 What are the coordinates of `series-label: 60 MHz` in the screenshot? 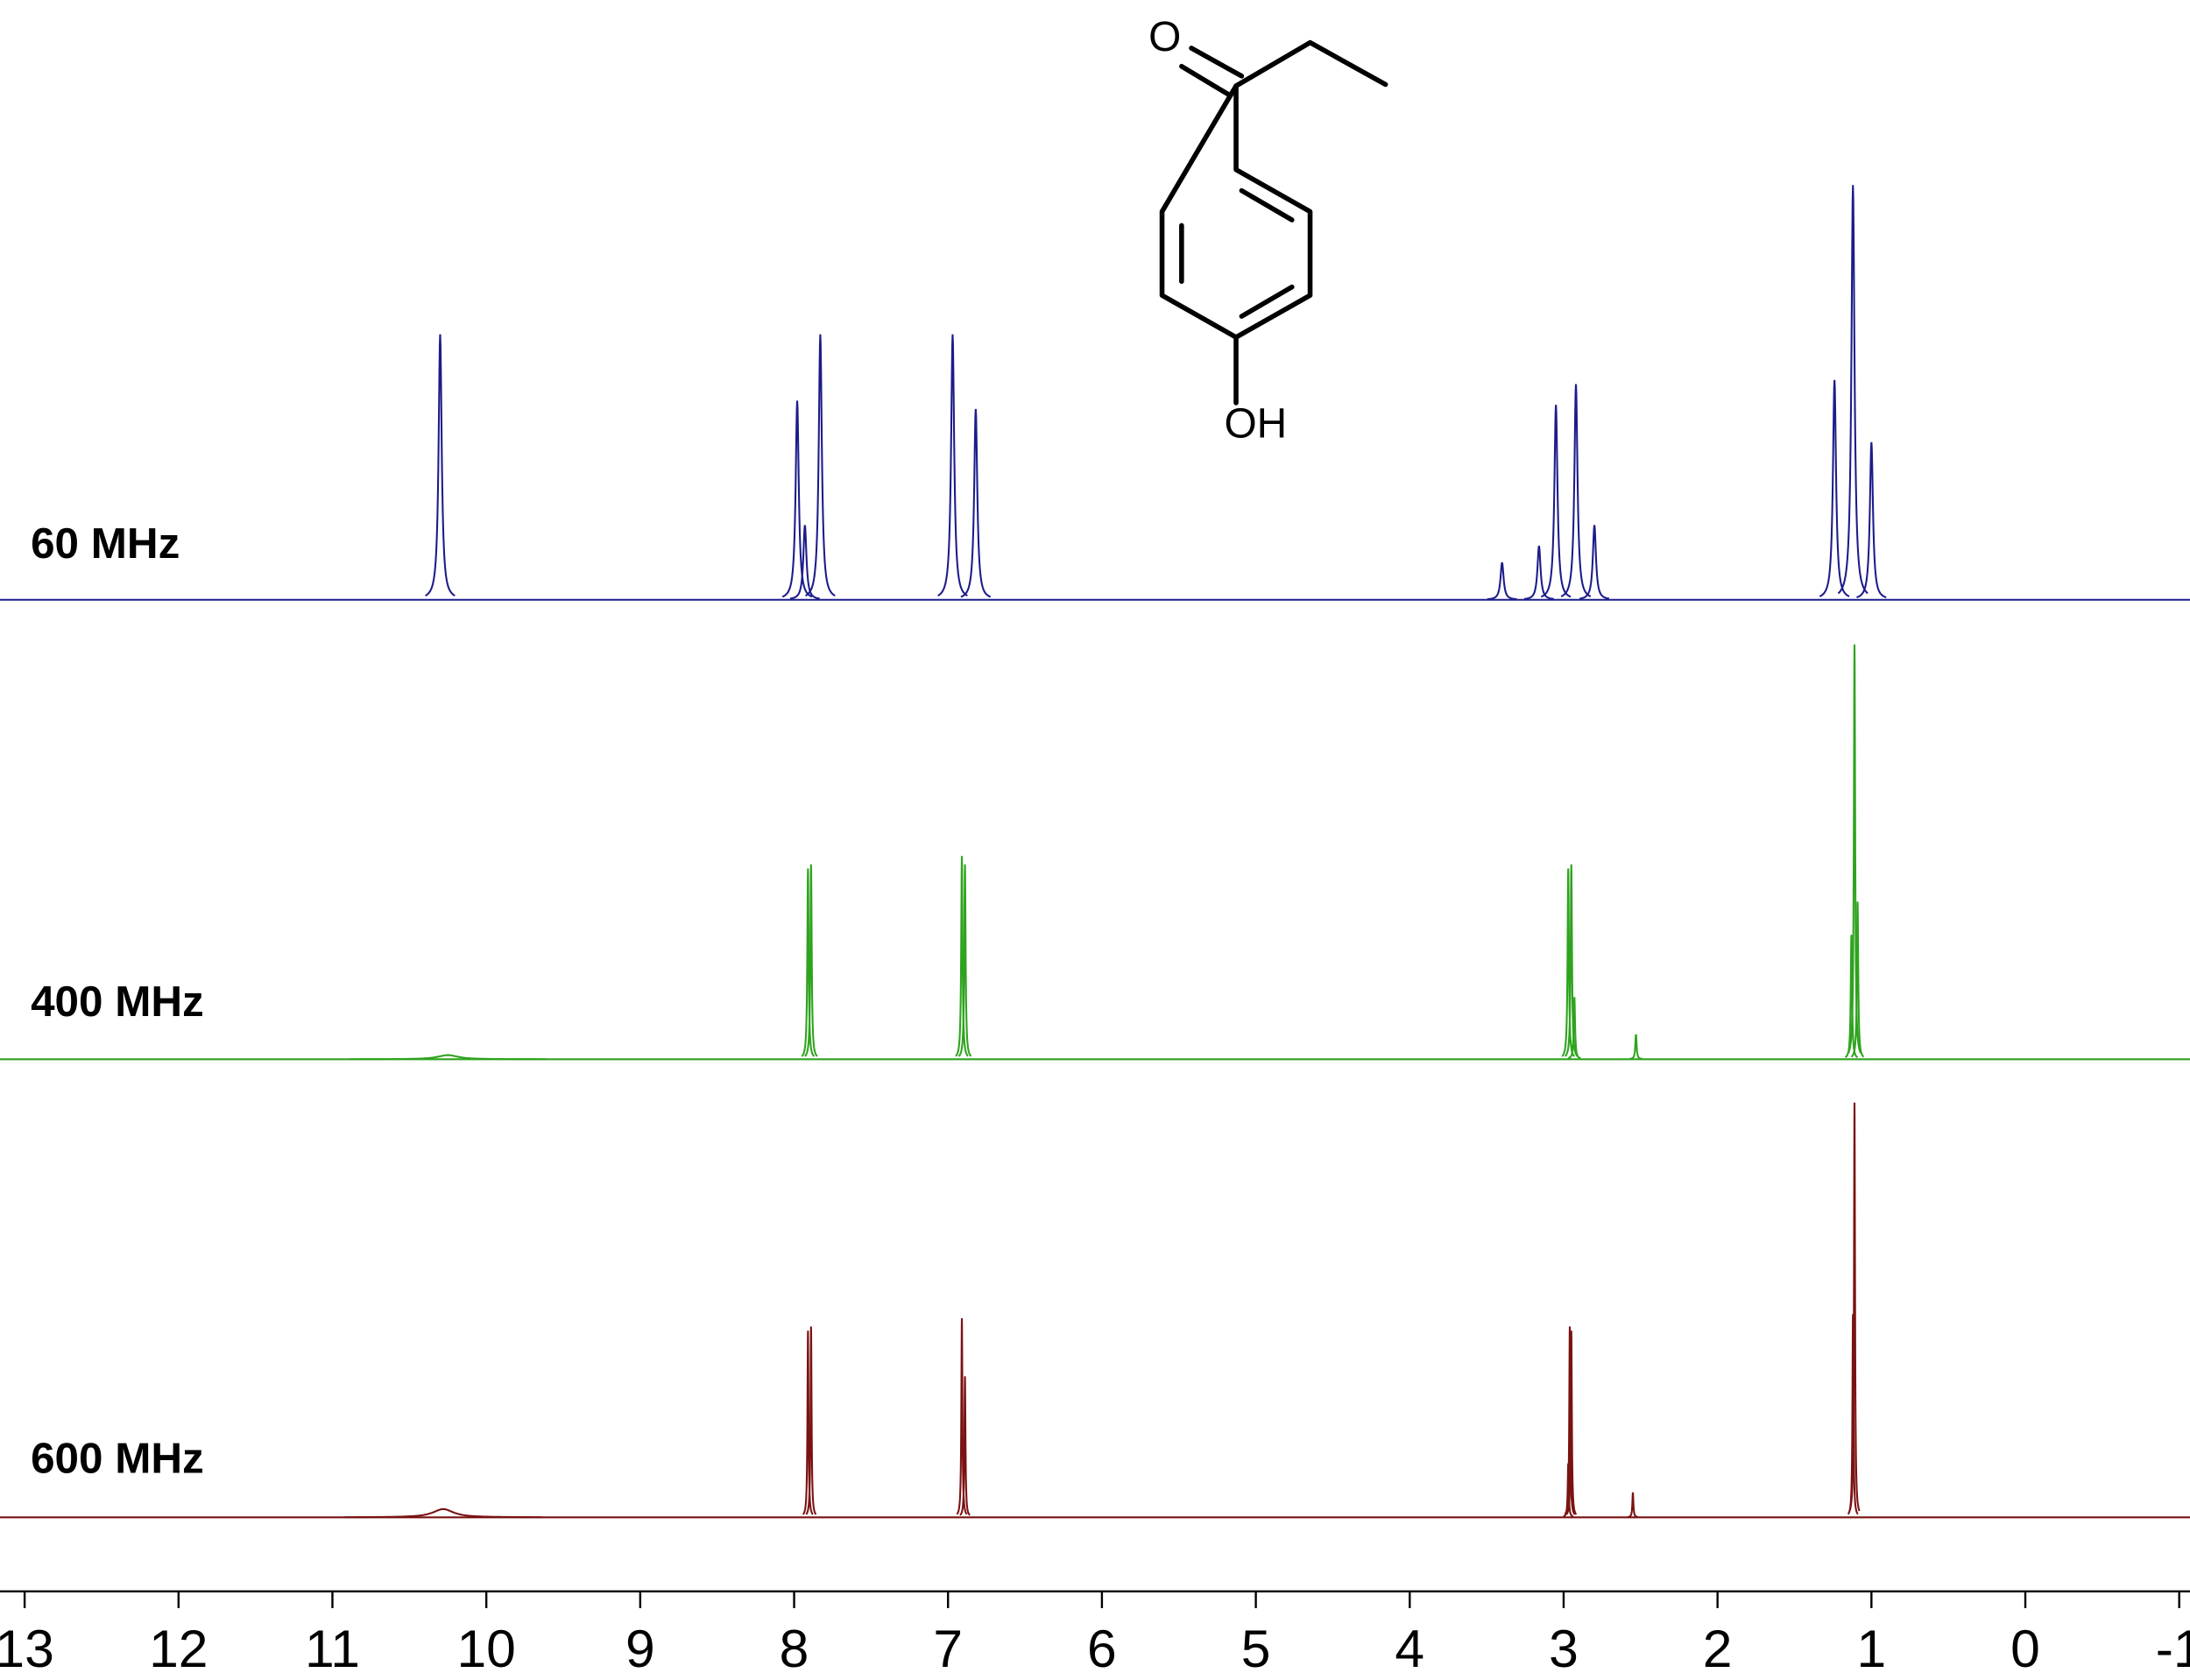 It's located at (106, 543).